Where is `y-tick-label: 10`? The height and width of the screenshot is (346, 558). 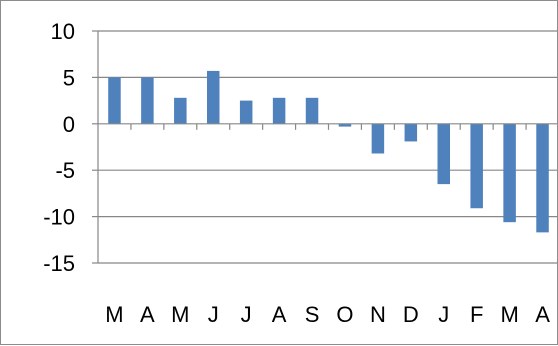
y-tick-label: 10 is located at coordinates (63, 31).